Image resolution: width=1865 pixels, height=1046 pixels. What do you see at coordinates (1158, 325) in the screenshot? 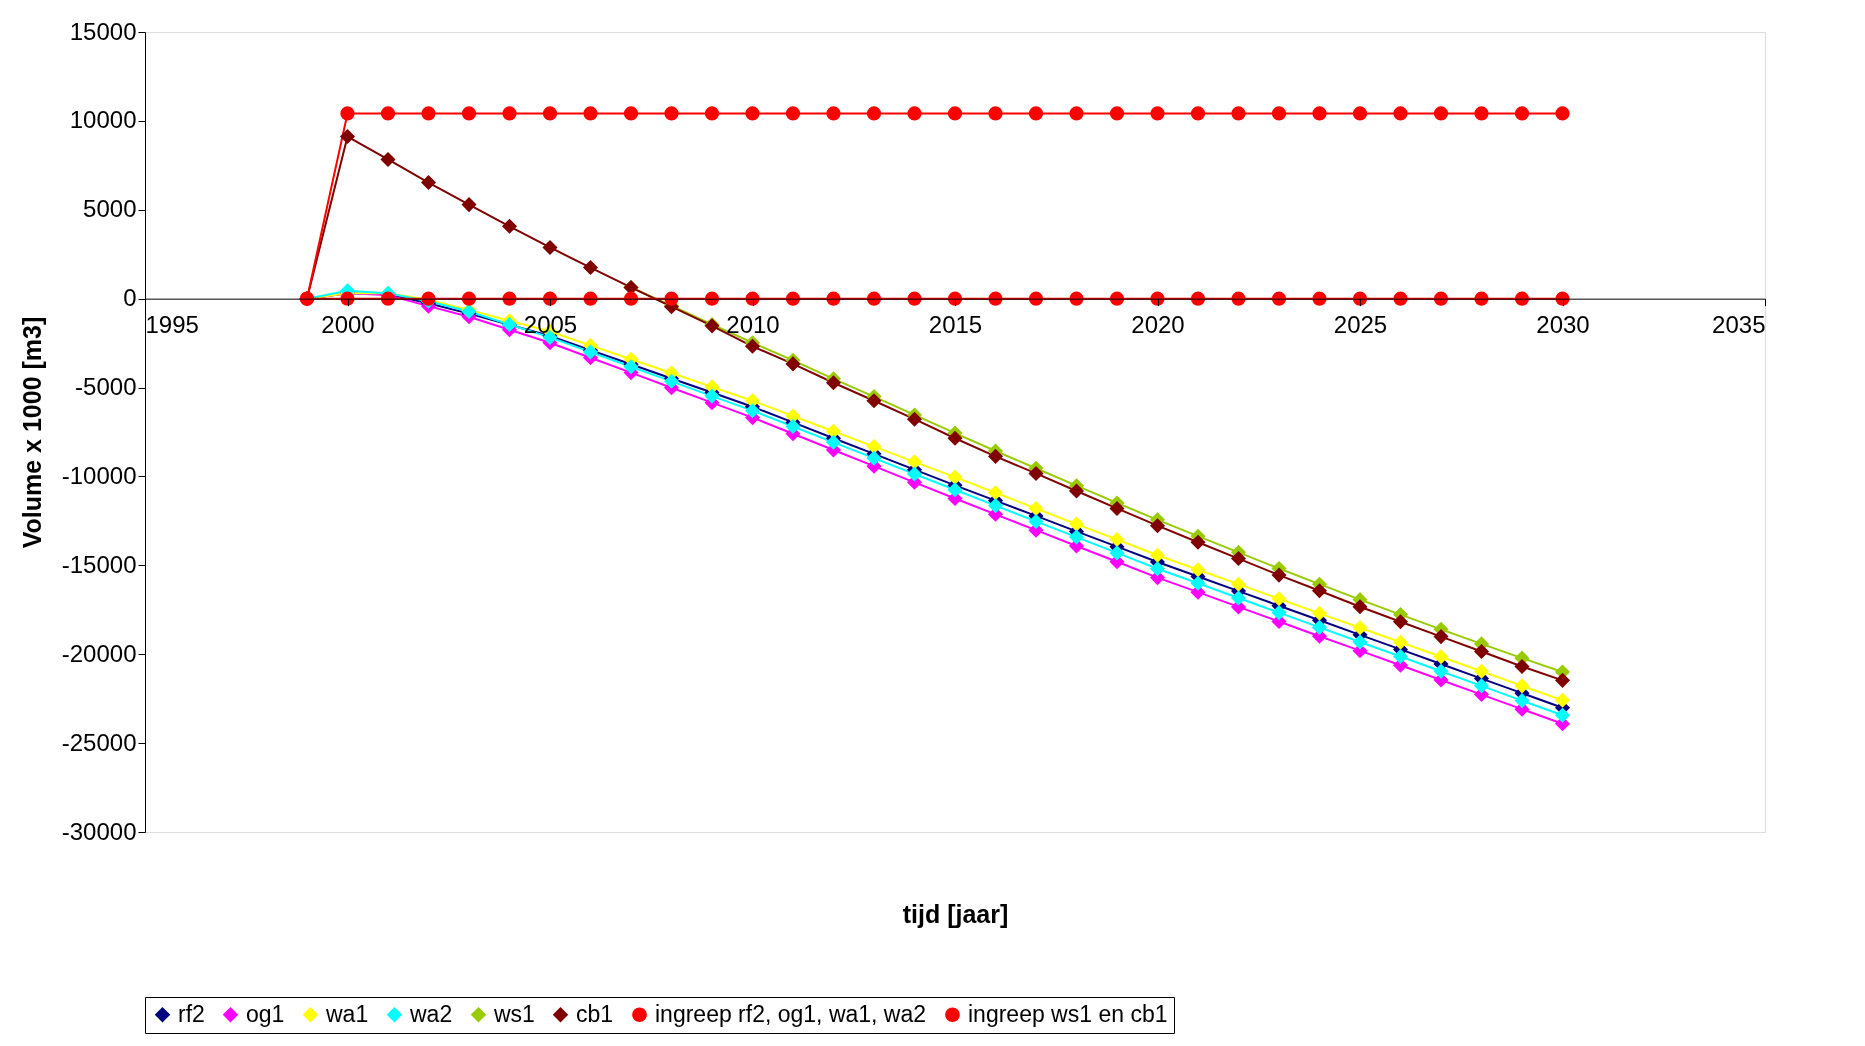
I see `x-tick-label: 2020` at bounding box center [1158, 325].